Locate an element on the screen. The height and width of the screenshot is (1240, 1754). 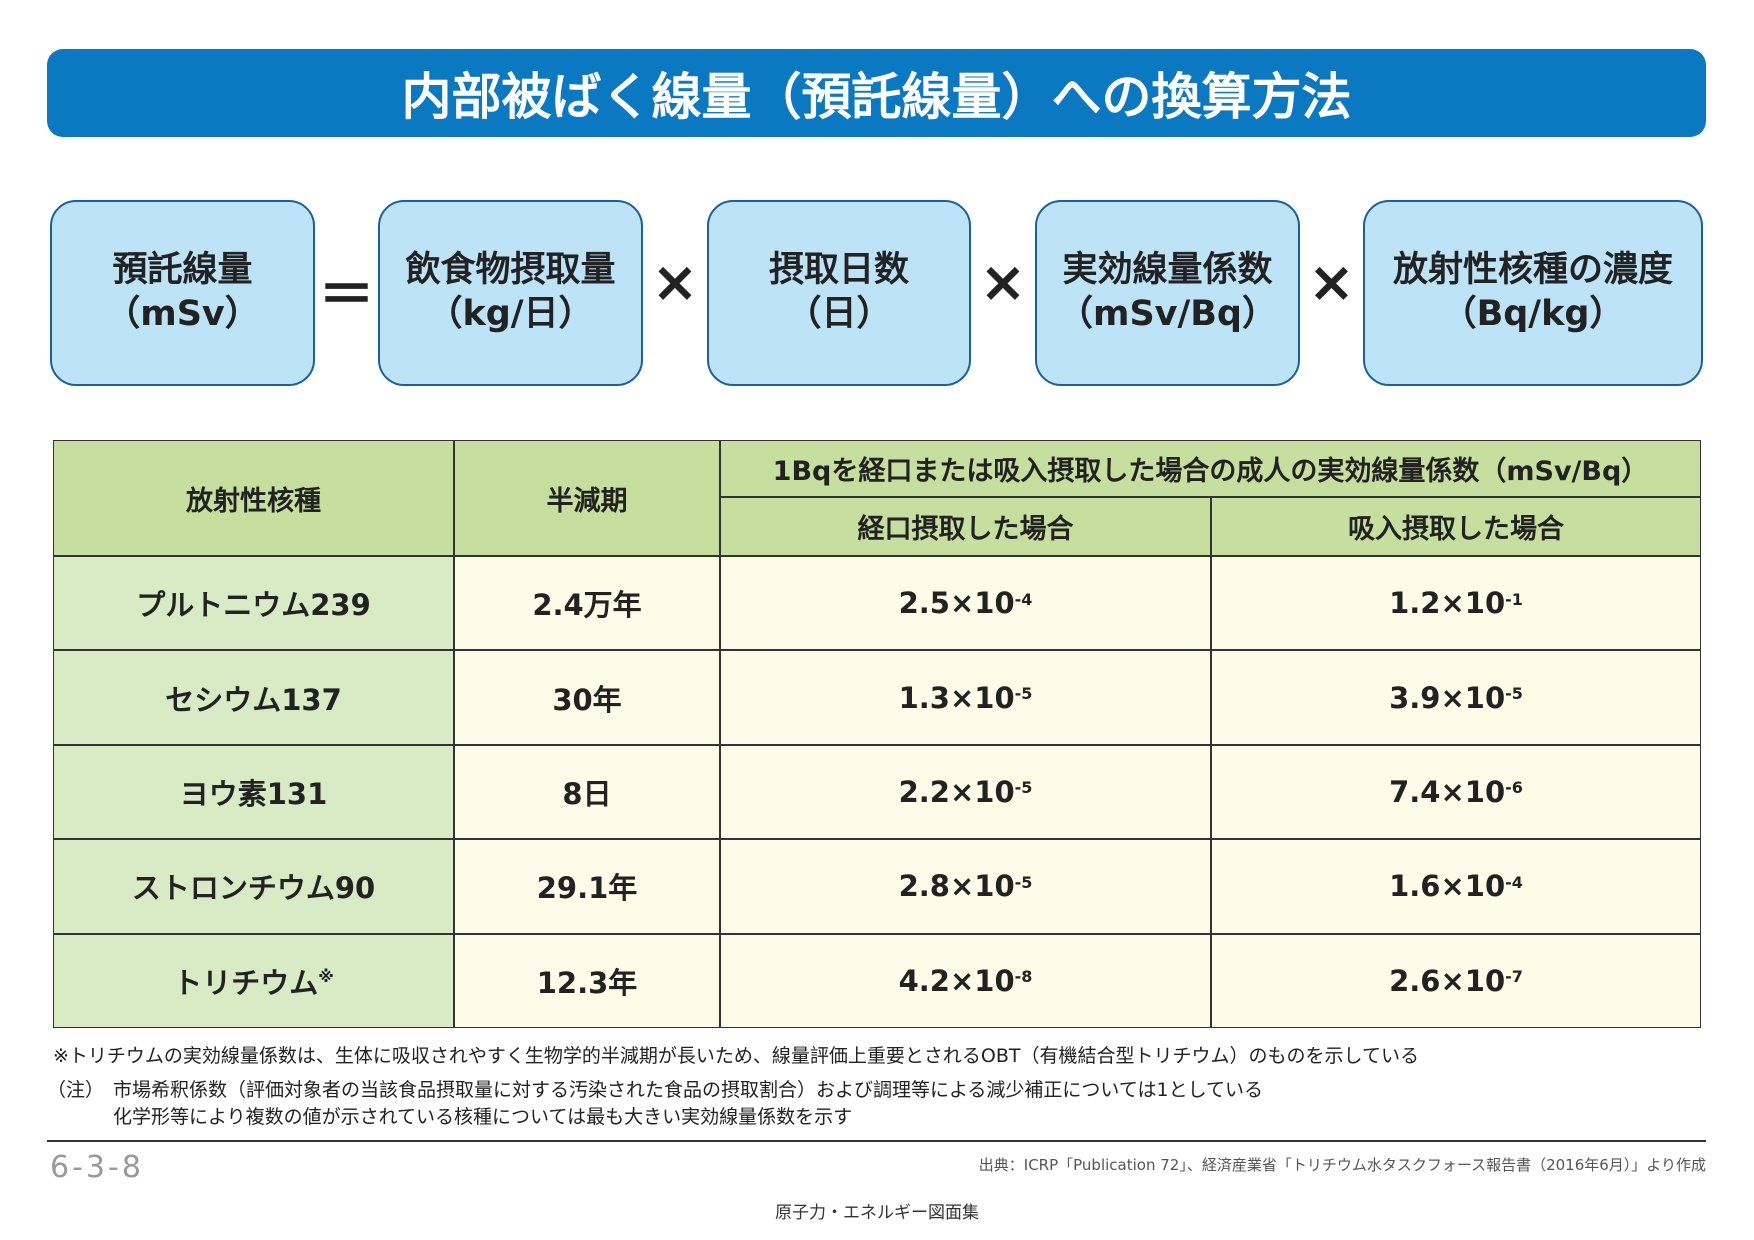
inhalation-cell: 7.4×10 -6 is located at coordinates (1456, 792).